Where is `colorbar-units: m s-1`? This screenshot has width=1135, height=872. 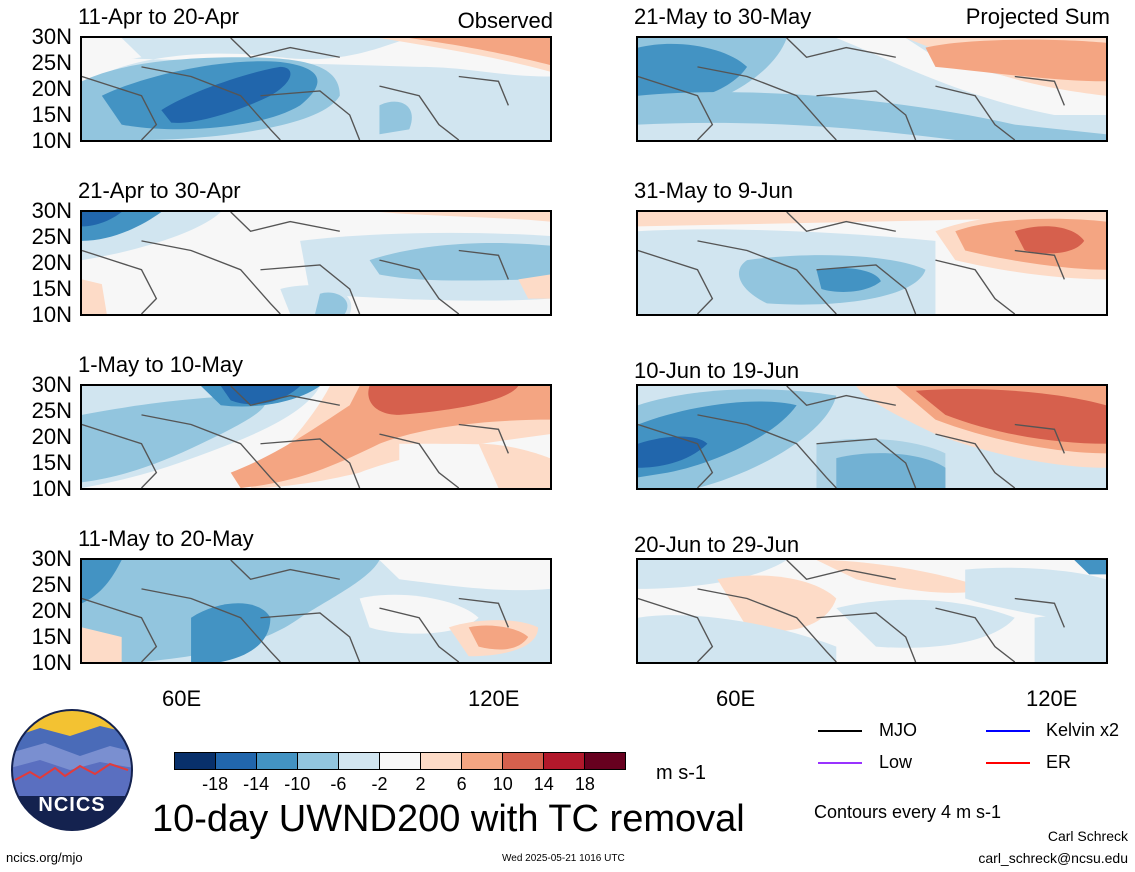
colorbar-units: m s-1 is located at coordinates (681, 773).